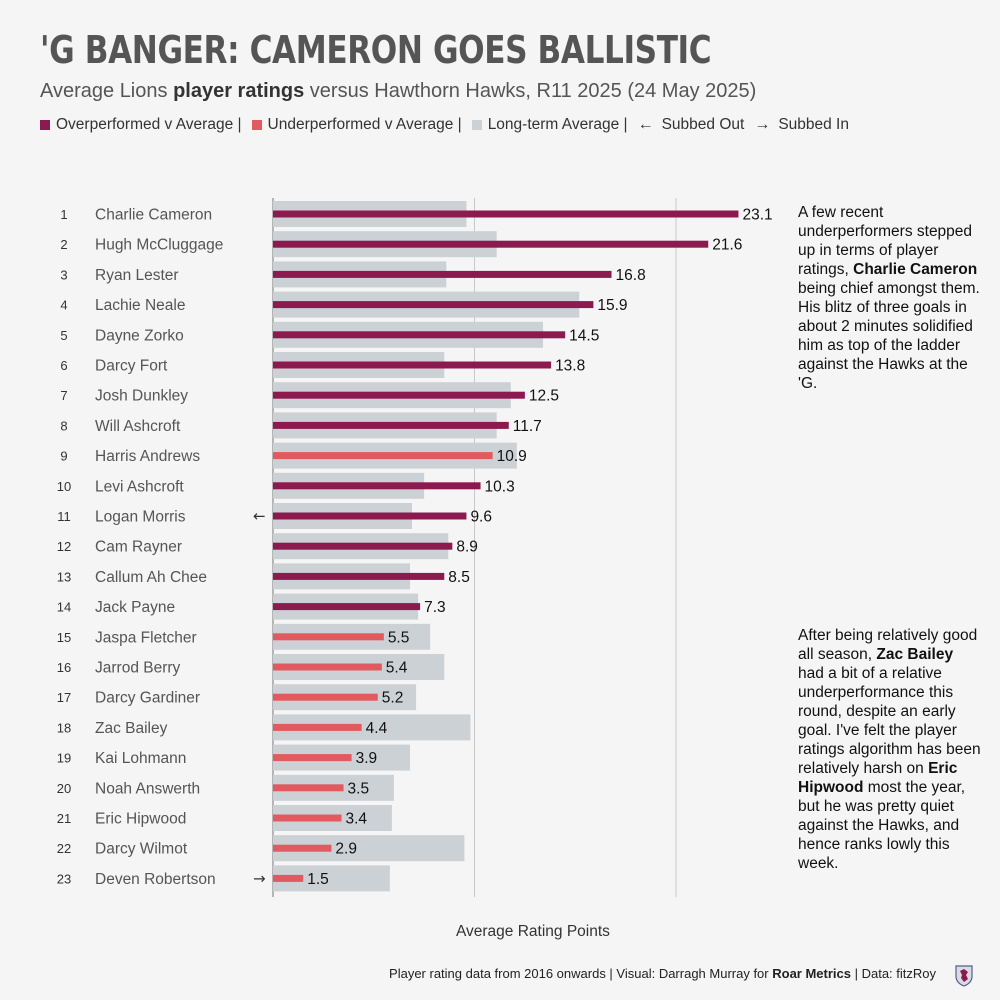  I want to click on rating-value-label: 5.4, so click(397, 668).